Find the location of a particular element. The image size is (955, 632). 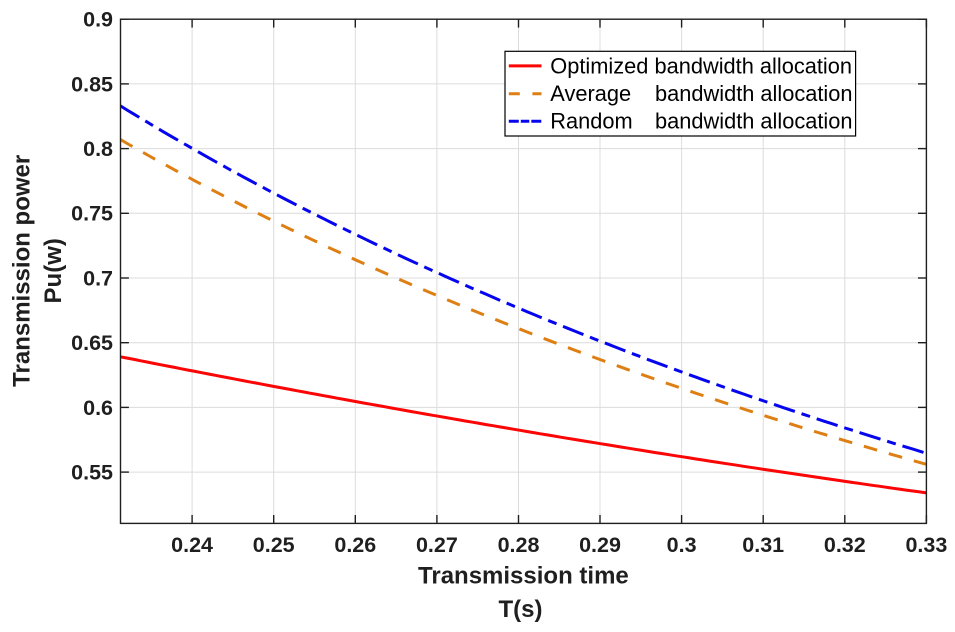

svg-text: 0.28 is located at coordinates (519, 545).